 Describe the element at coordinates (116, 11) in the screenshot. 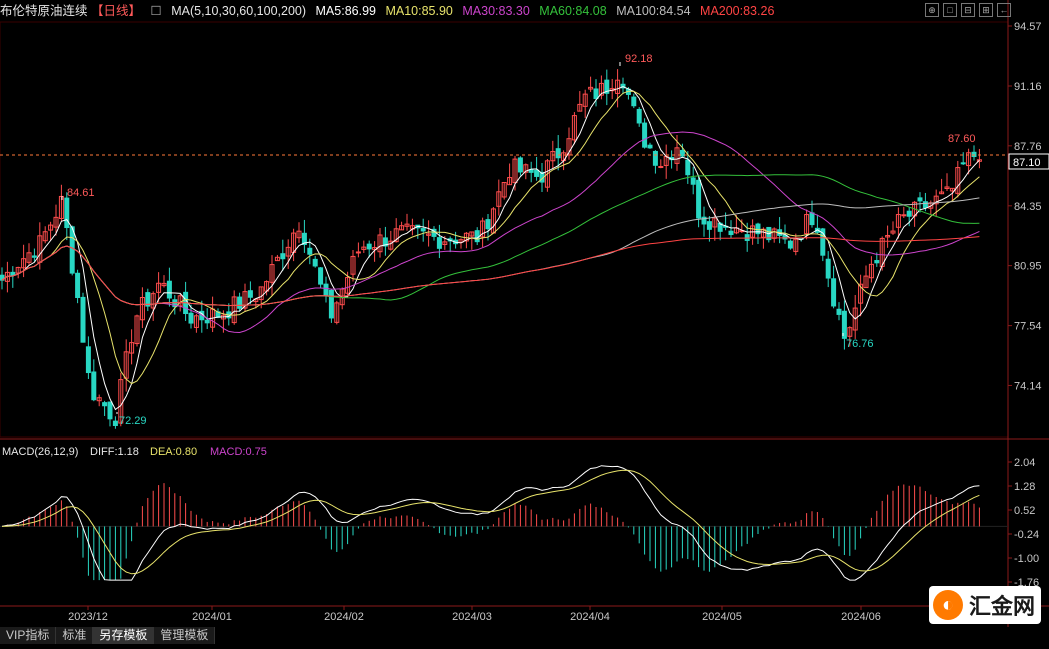

I see `period-label: 【日线】` at that location.